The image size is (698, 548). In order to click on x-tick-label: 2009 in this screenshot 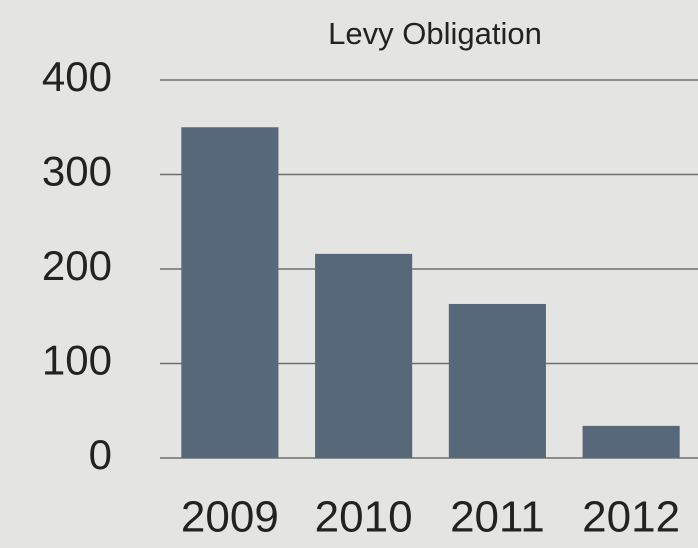, I will do `click(230, 517)`.